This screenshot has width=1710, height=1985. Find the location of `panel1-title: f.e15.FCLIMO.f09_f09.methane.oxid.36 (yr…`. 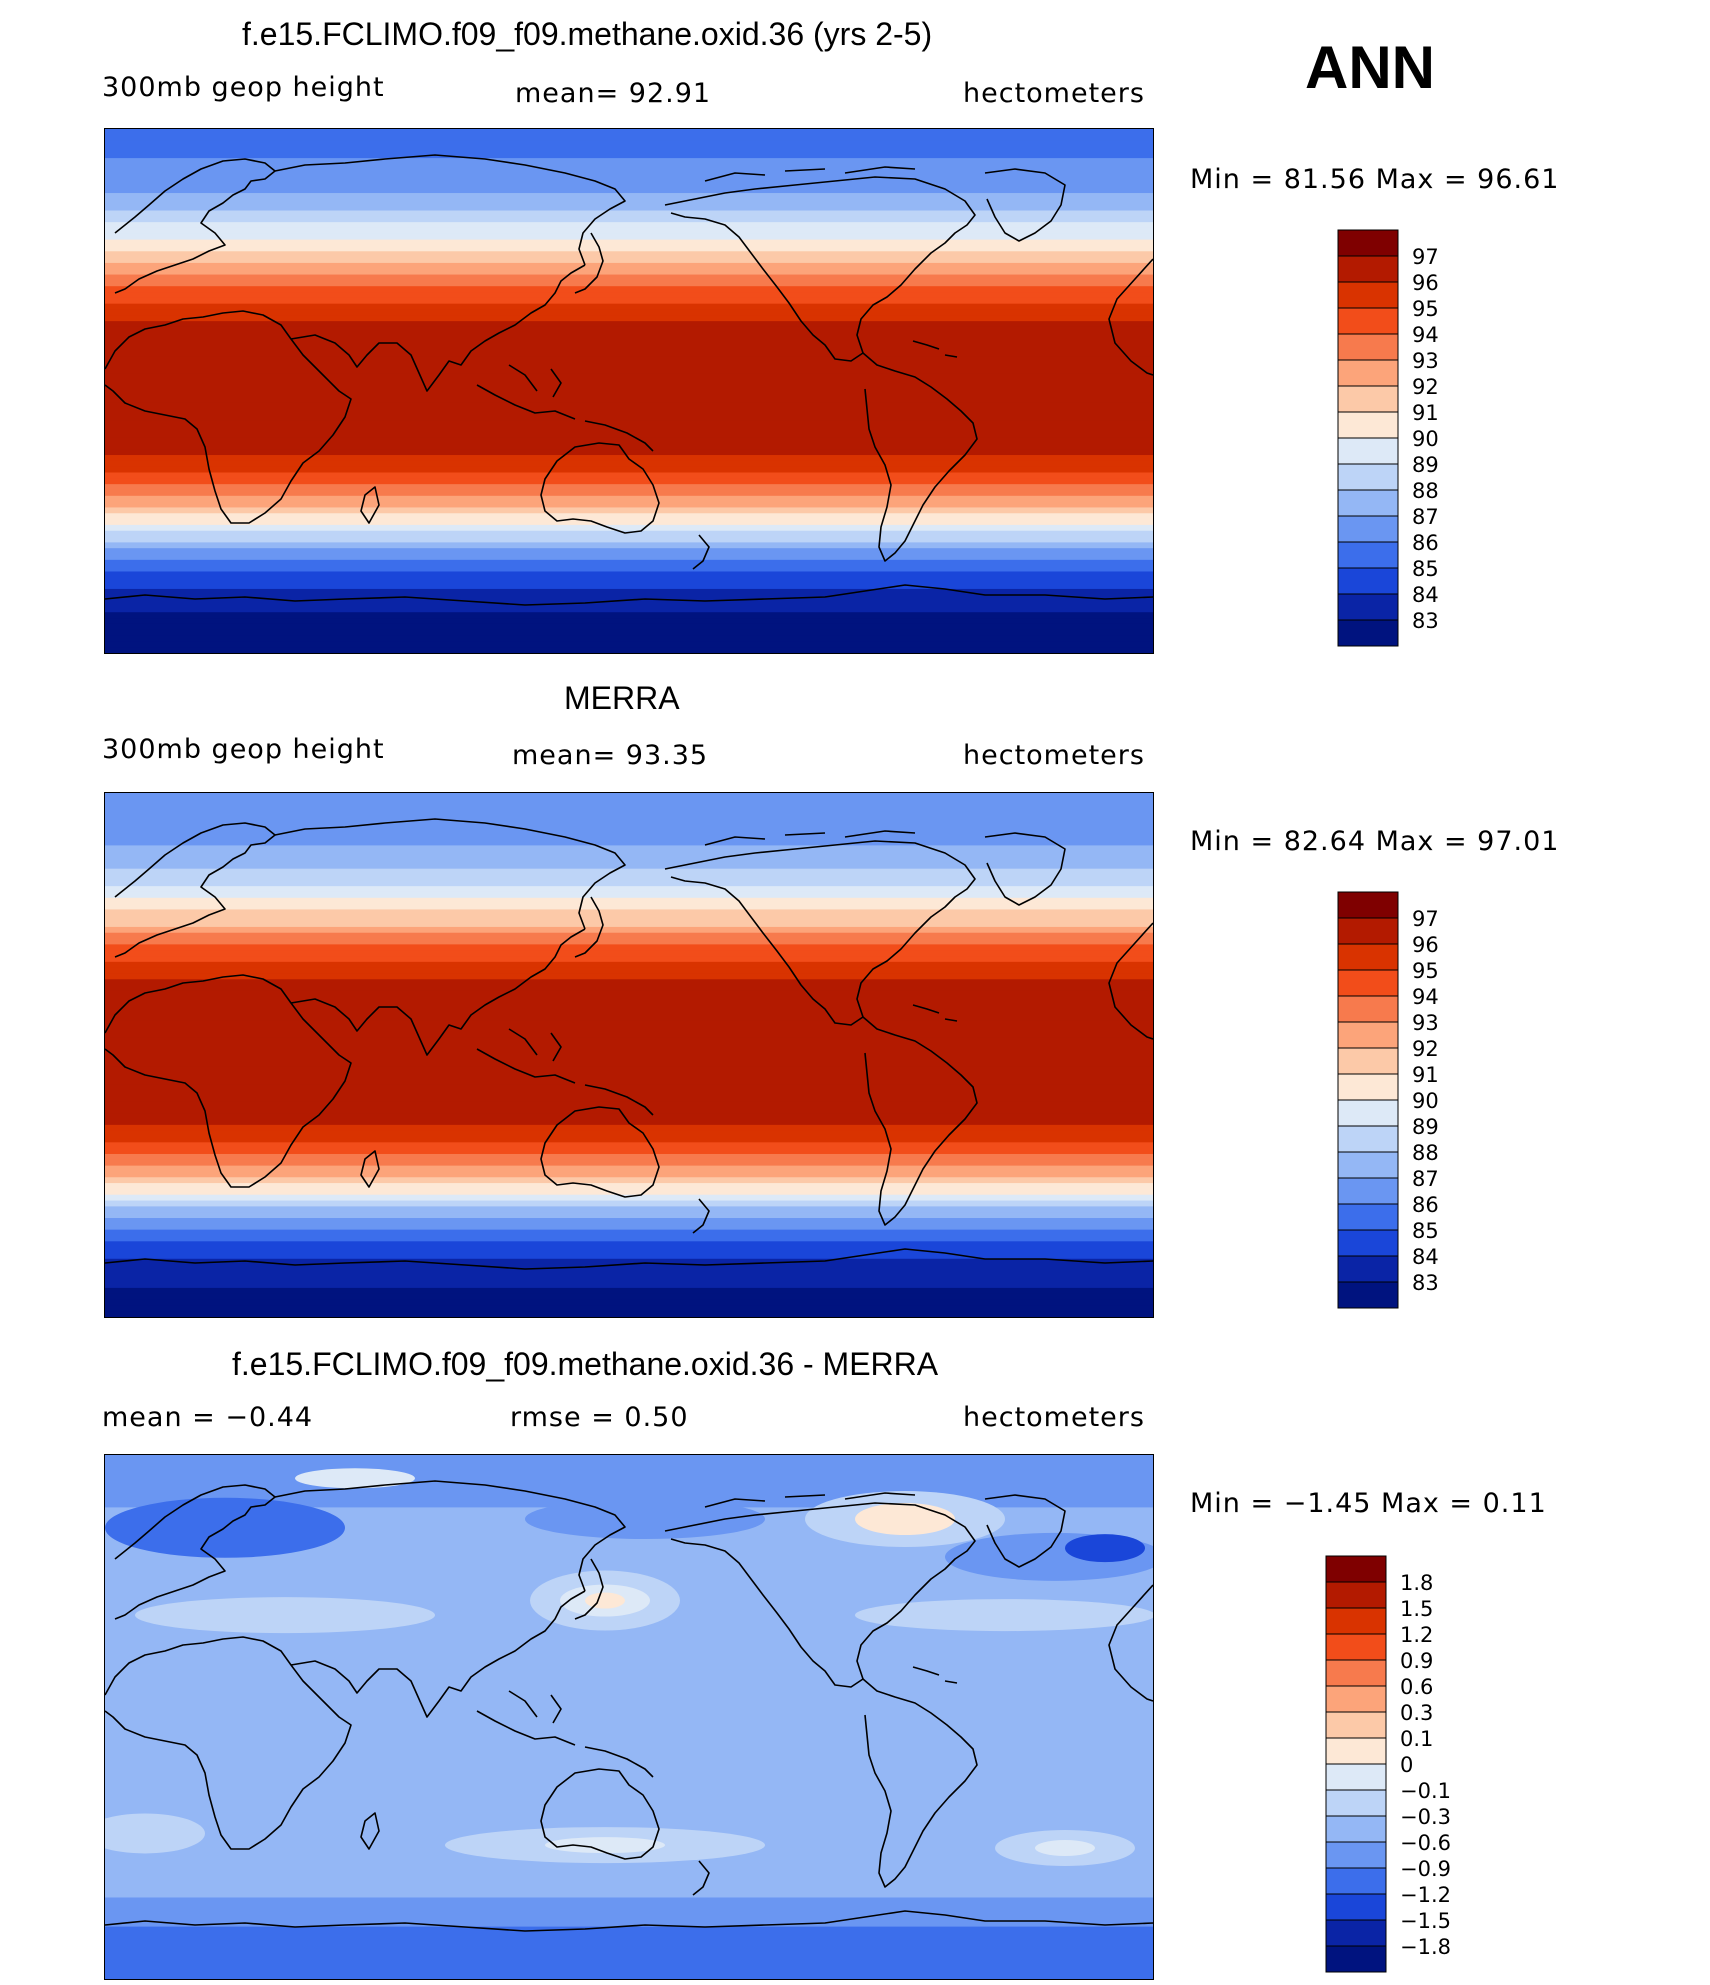

panel1-title: f.e15.FCLIMO.f09_f09.methane.oxid.36 (yr… is located at coordinates (587, 34).